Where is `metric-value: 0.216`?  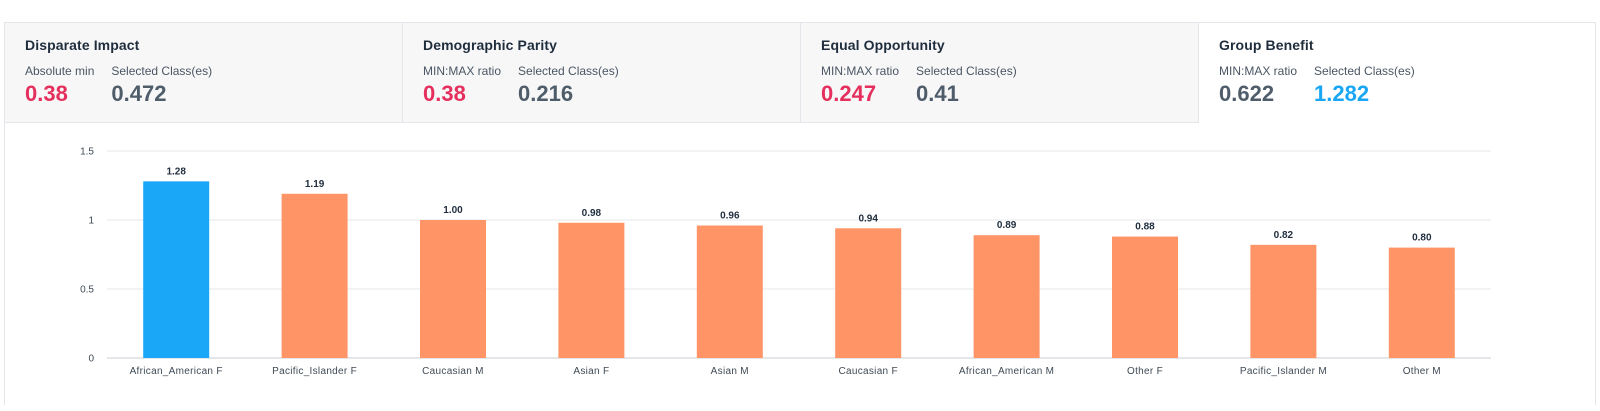 metric-value: 0.216 is located at coordinates (546, 93).